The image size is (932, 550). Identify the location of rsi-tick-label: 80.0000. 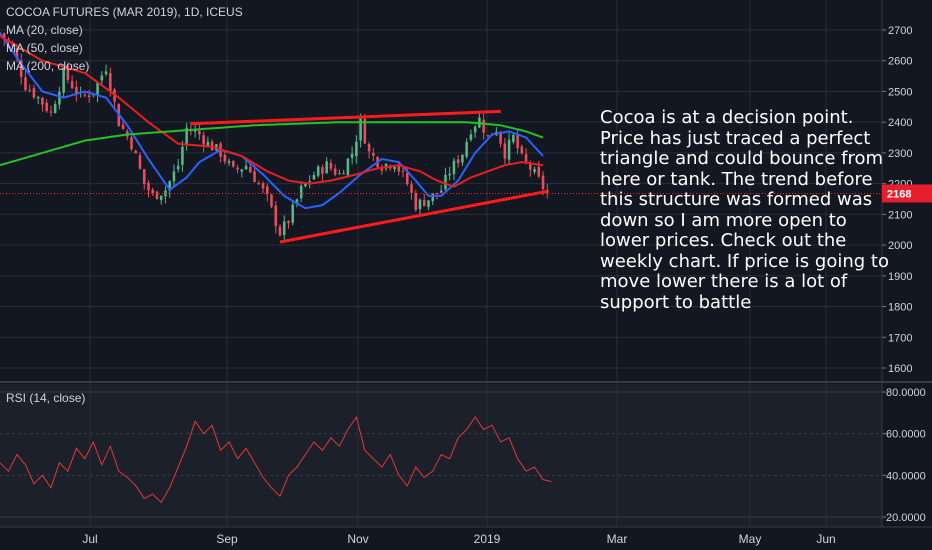
(906, 393).